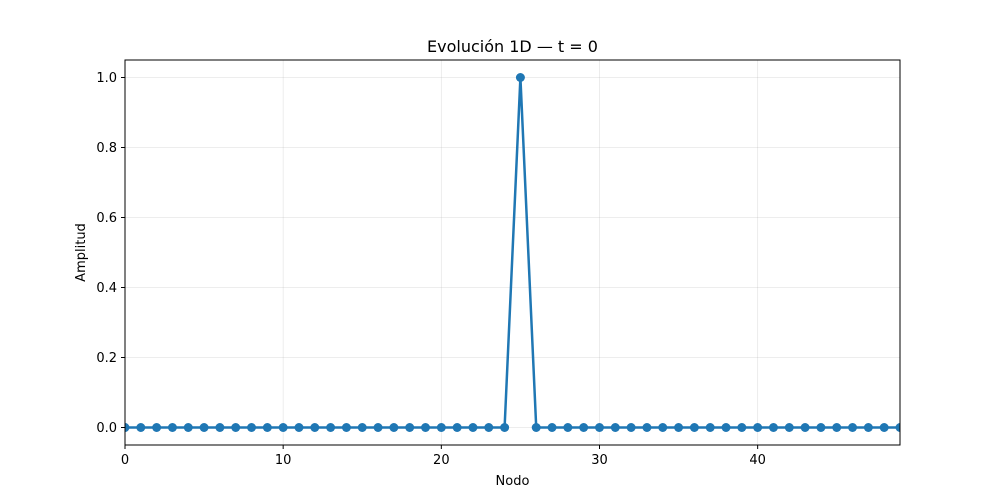  What do you see at coordinates (81, 252) in the screenshot?
I see `y-axis-label: Amplitud` at bounding box center [81, 252].